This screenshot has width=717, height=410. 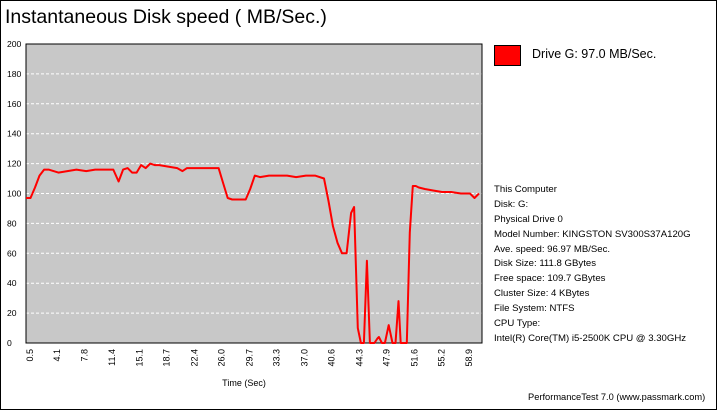 I want to click on x-tick-label: 47.9, so click(x=386, y=358).